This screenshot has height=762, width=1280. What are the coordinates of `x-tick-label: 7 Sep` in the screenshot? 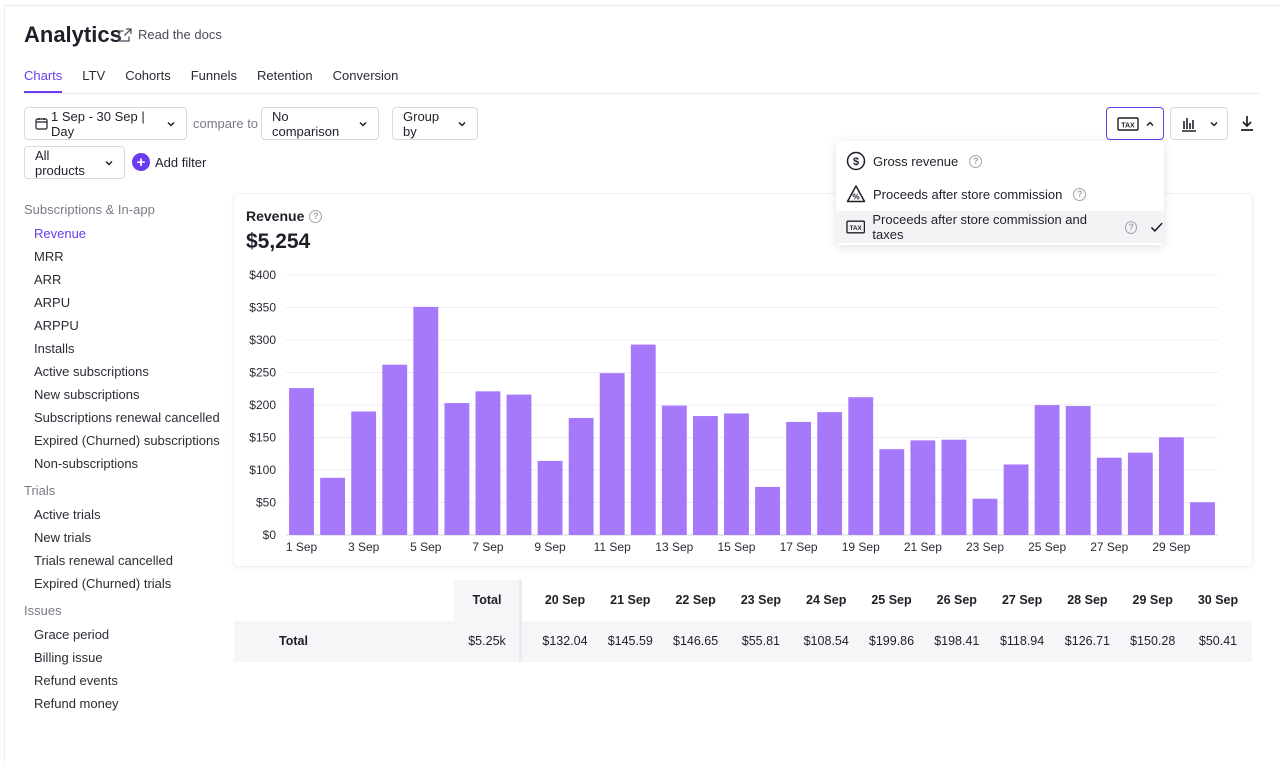 It's located at (488, 547).